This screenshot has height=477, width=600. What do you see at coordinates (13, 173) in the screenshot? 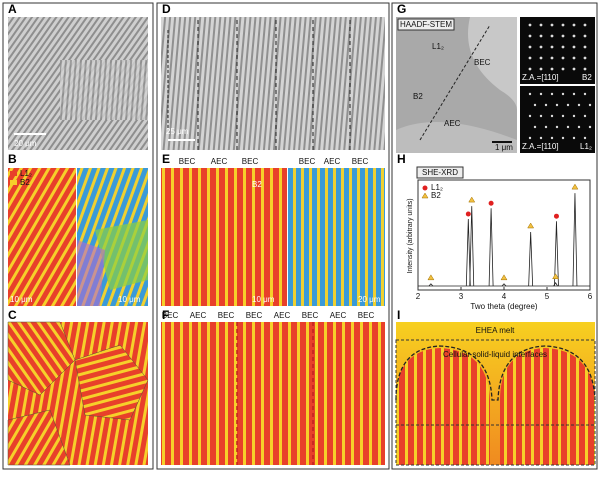
I see `legend-swatch` at bounding box center [13, 173].